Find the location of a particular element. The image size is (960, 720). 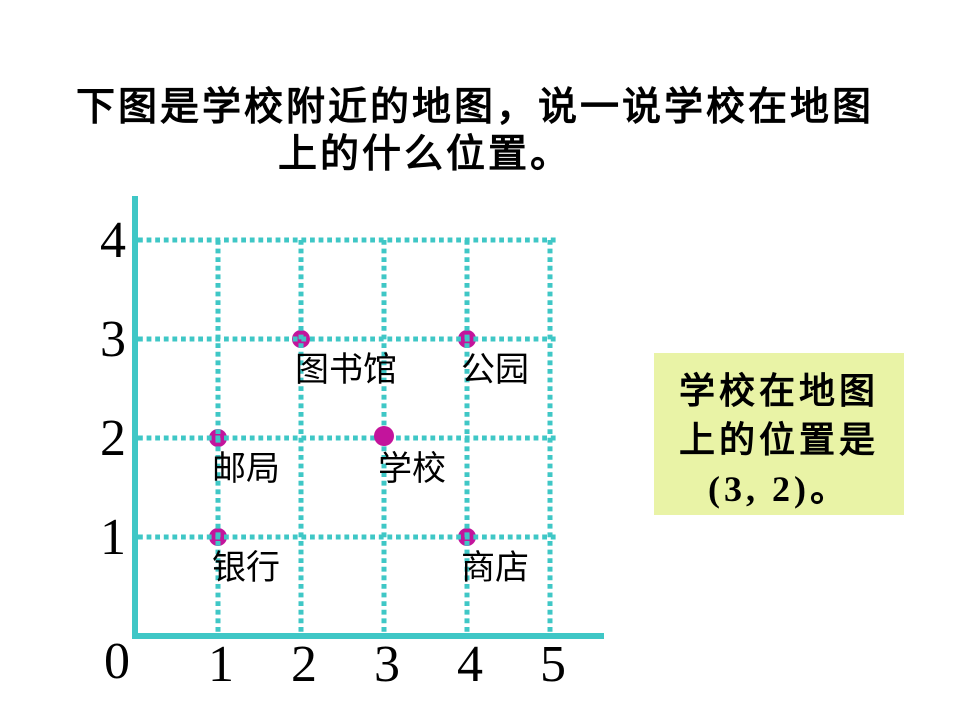

y-tick-label: 1 is located at coordinates (113, 537).